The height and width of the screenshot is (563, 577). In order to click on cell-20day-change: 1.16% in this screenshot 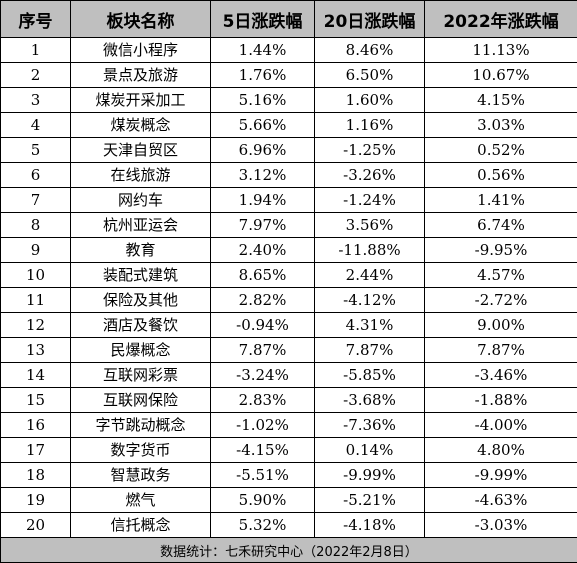, I will do `click(370, 125)`.